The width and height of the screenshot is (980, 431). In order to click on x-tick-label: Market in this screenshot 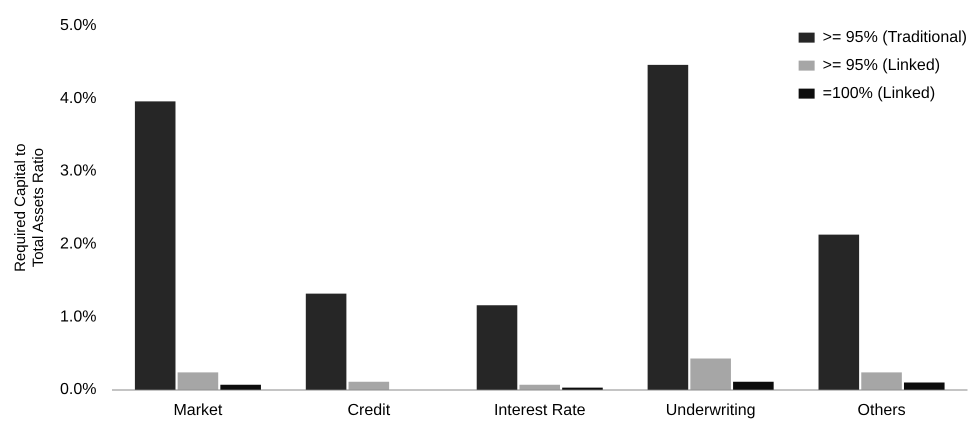, I will do `click(198, 410)`.